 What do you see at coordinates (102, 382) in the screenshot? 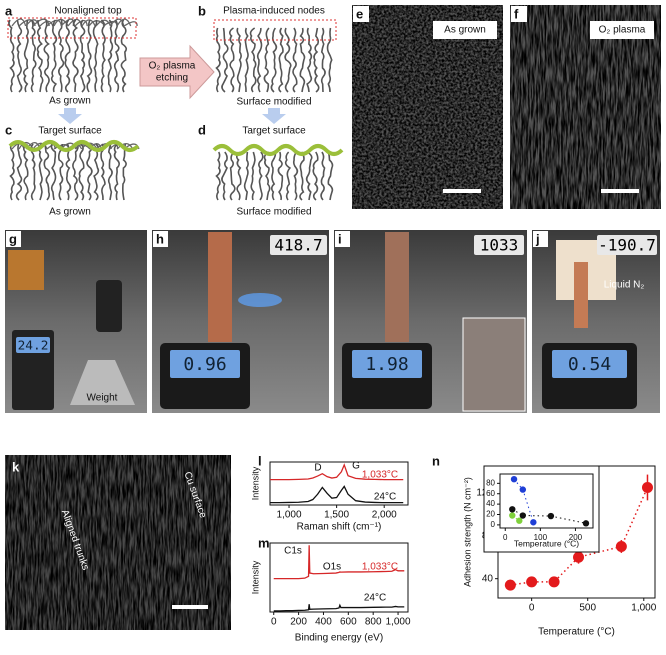
I see `weight` at bounding box center [102, 382].